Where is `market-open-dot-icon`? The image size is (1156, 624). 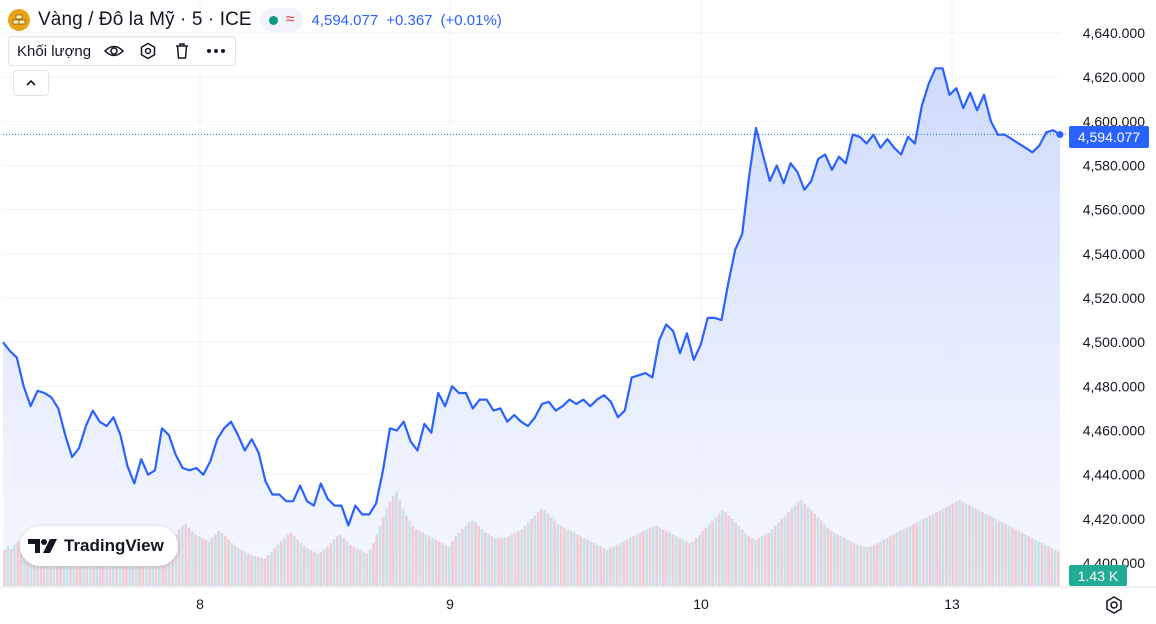
market-open-dot-icon is located at coordinates (273, 20).